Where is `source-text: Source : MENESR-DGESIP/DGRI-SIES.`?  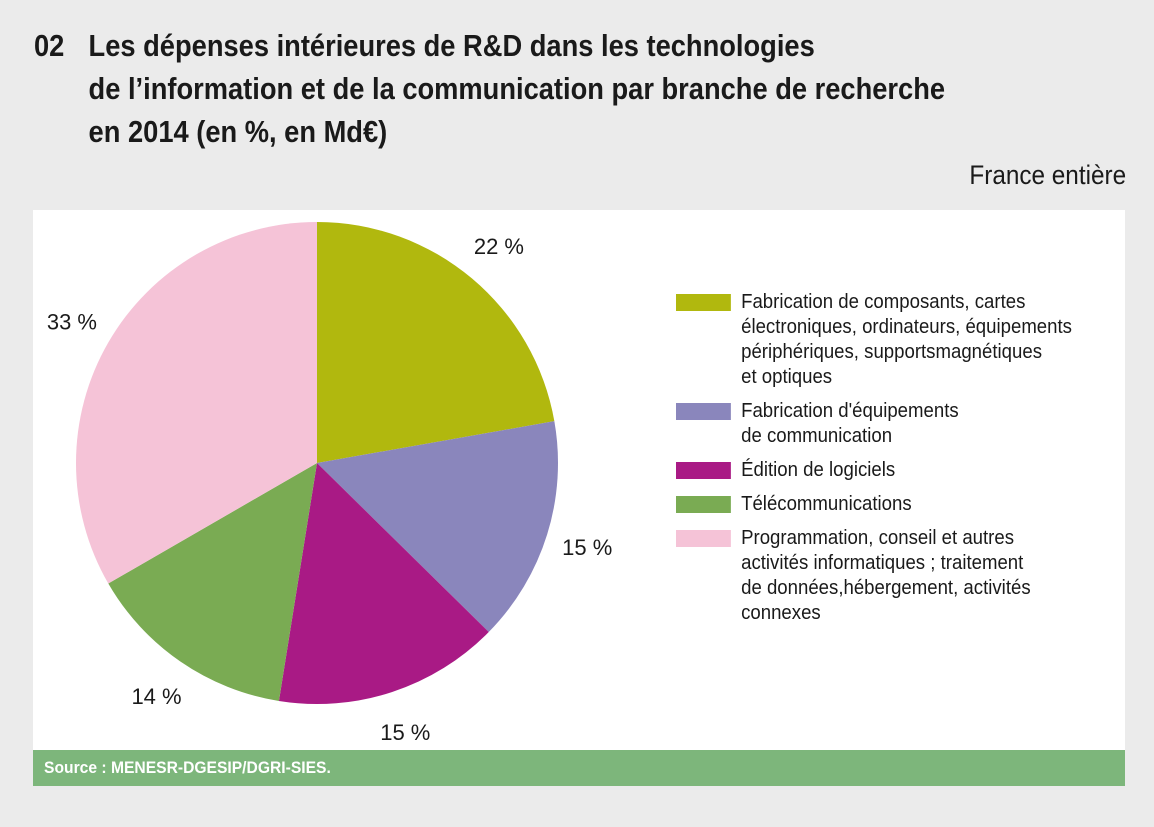 source-text: Source : MENESR-DGESIP/DGRI-SIES. is located at coordinates (187, 767).